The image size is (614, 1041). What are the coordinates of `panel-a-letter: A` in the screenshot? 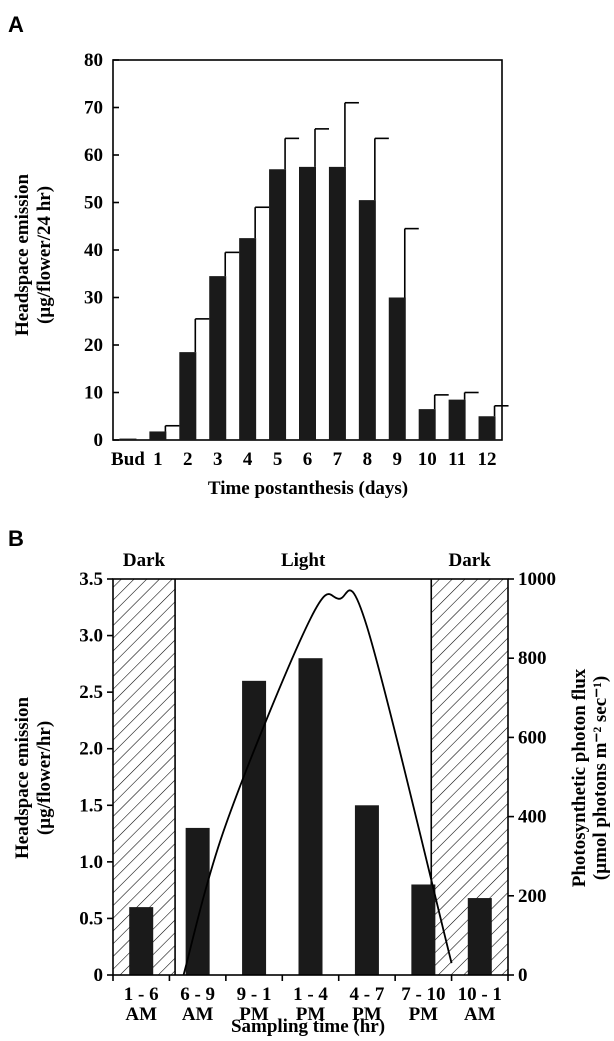 It's located at (16, 24).